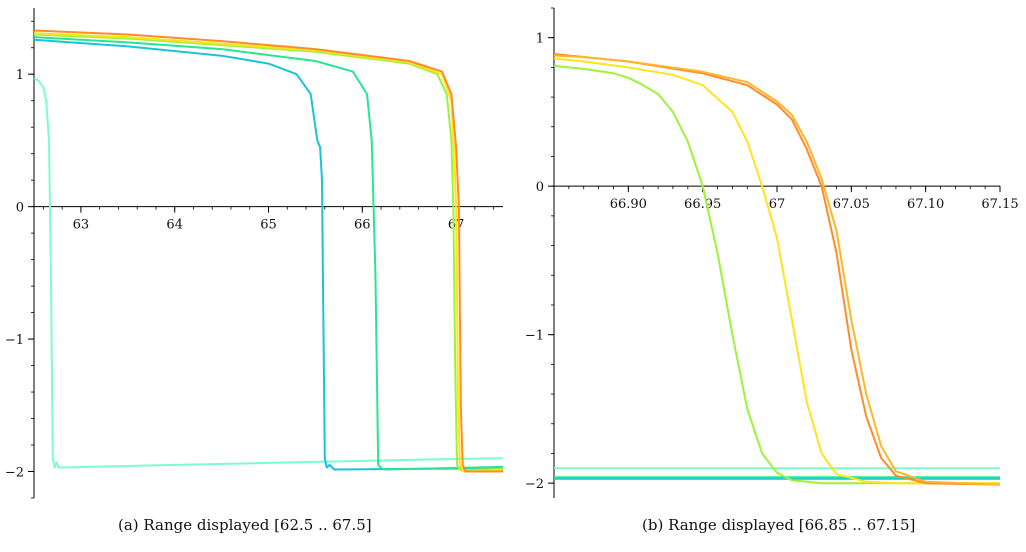 This screenshot has width=1026, height=552. What do you see at coordinates (925, 204) in the screenshot?
I see `x-tick-label: 67.10` at bounding box center [925, 204].